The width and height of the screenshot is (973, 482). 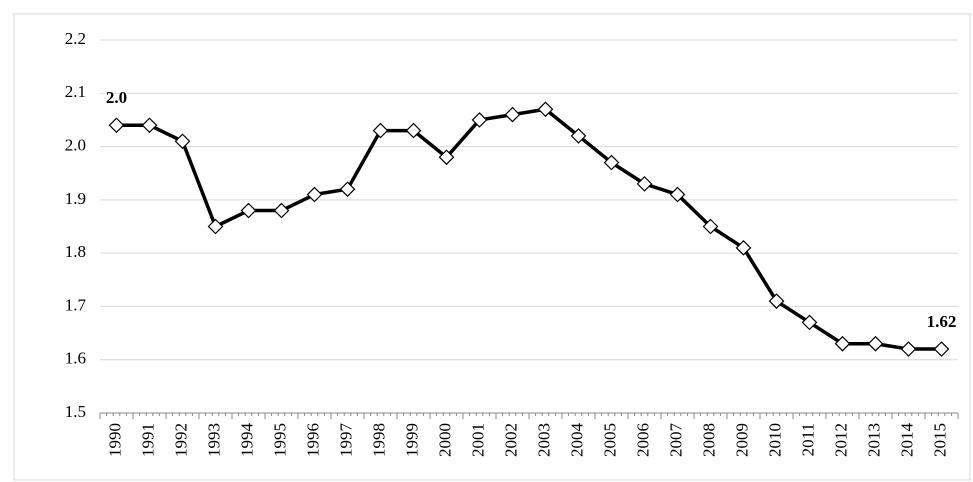 I want to click on y-tick-label: 1.8, so click(x=75, y=251).